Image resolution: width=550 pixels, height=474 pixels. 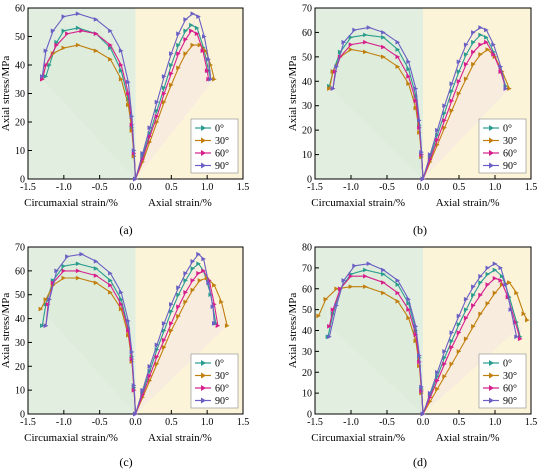 What do you see at coordinates (307, 268) in the screenshot?
I see `y-tick-label: 70` at bounding box center [307, 268].